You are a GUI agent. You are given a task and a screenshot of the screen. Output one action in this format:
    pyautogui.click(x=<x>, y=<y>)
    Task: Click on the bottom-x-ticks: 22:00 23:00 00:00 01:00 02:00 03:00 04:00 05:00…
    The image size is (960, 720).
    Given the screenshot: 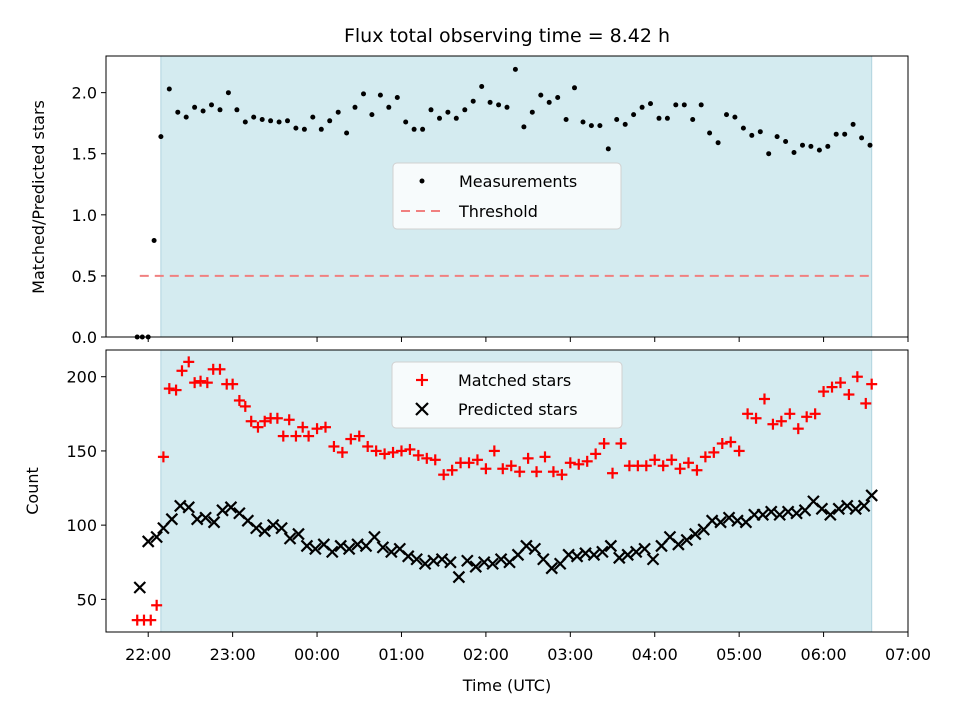 What is the action you would take?
    pyautogui.click(x=528, y=648)
    